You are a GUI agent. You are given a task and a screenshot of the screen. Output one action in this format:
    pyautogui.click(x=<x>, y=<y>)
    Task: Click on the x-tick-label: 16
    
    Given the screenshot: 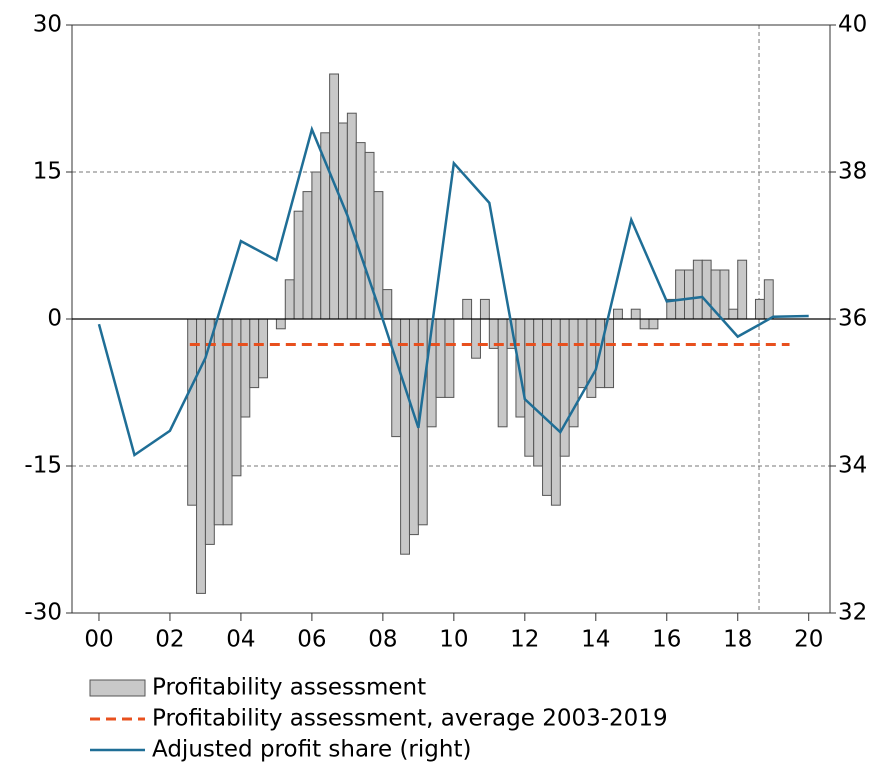 What is the action you would take?
    pyautogui.click(x=666, y=640)
    